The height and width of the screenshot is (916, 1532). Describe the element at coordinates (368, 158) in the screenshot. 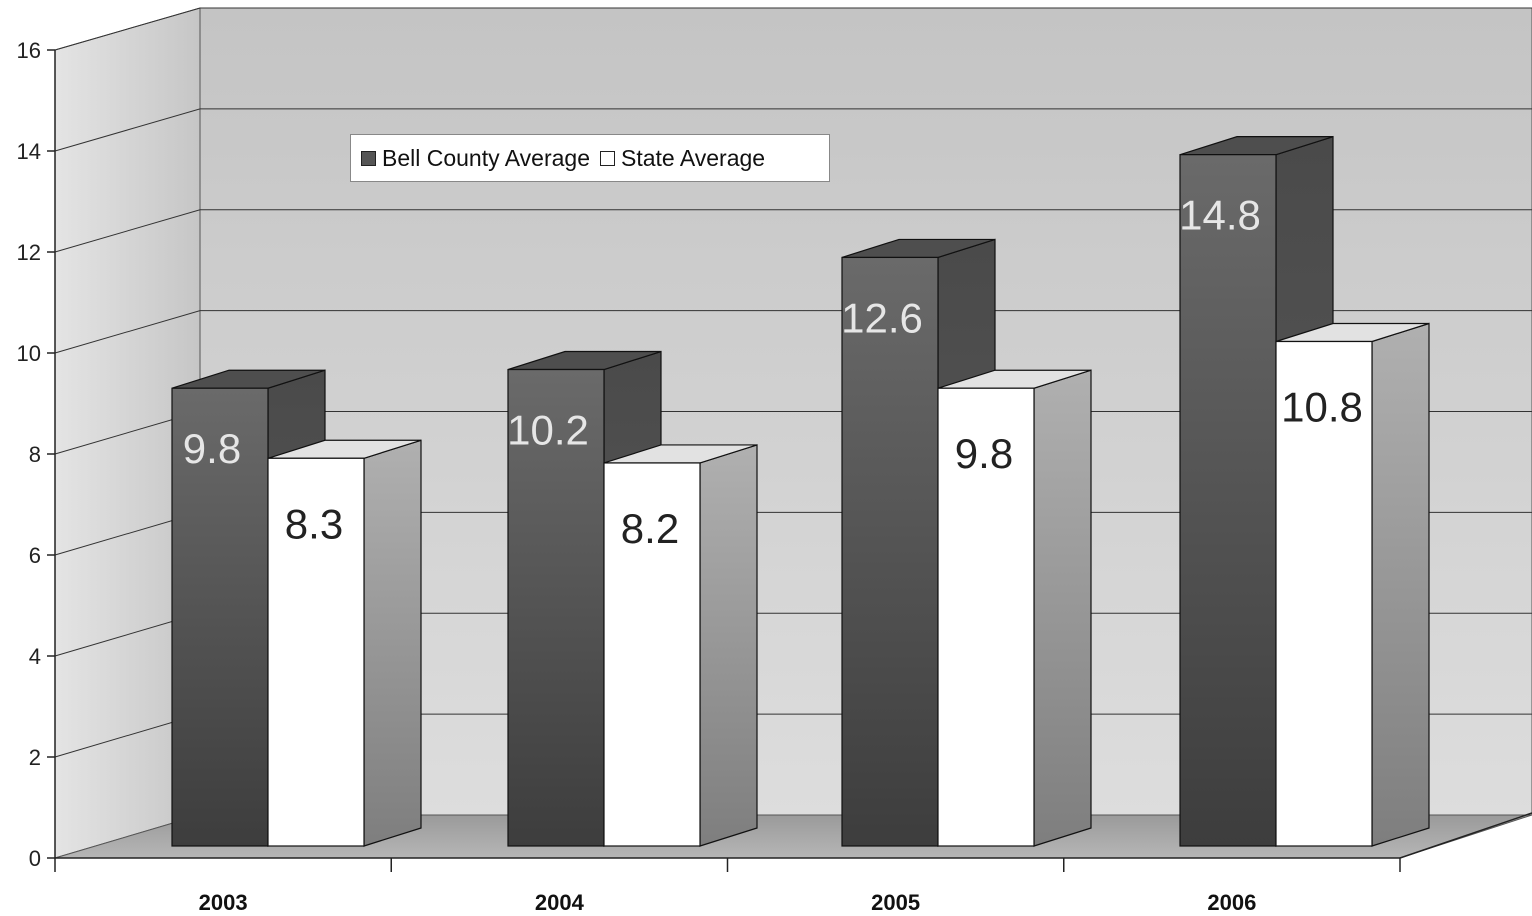

I see `legend-swatch-bell-county` at that location.